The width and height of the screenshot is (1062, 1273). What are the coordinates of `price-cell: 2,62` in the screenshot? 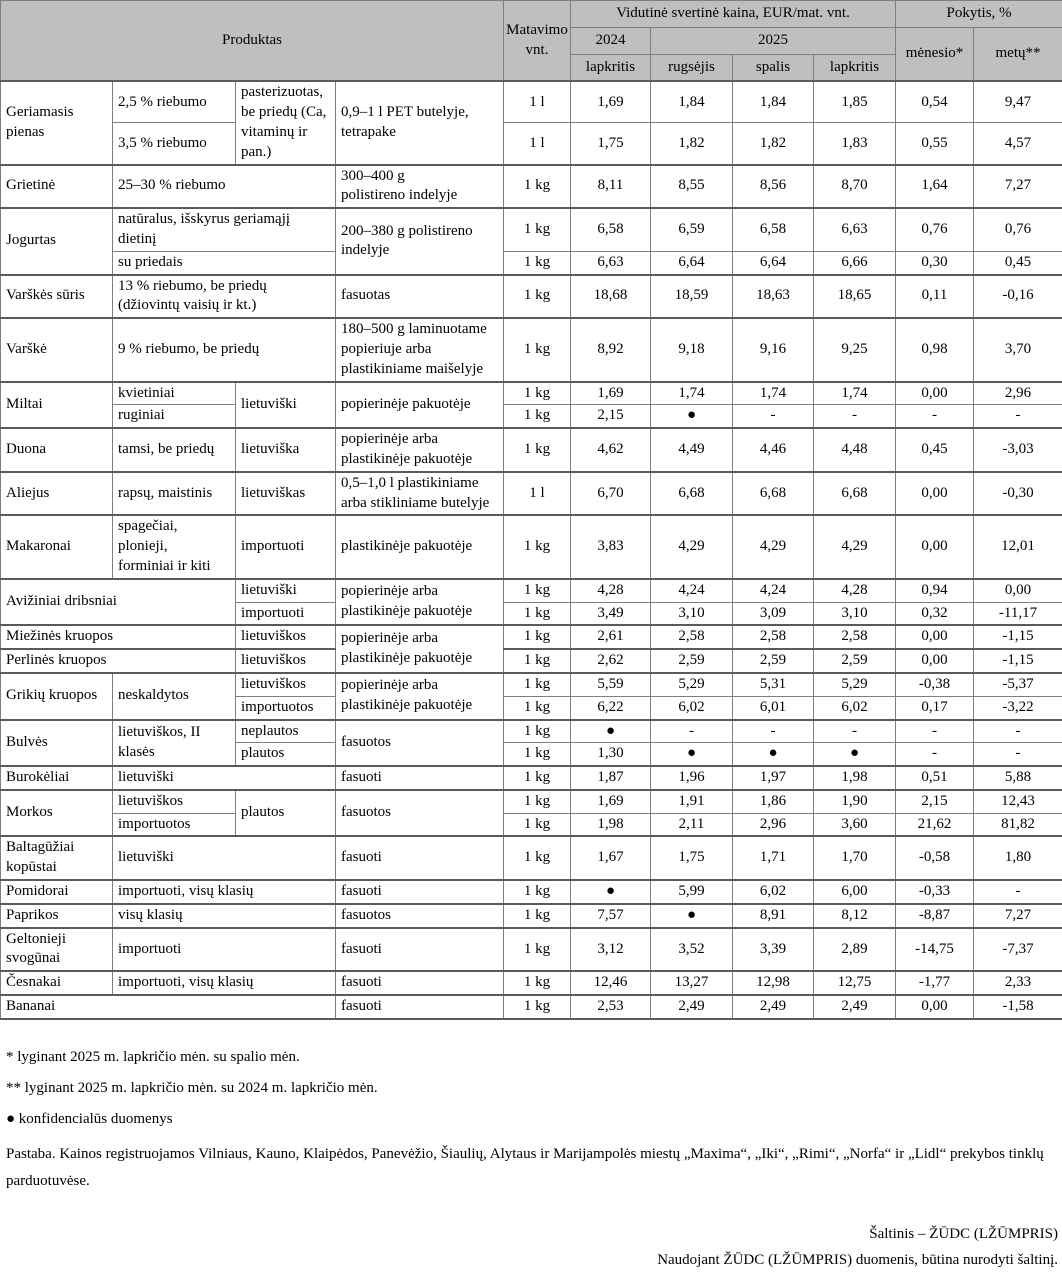 It's located at (611, 661).